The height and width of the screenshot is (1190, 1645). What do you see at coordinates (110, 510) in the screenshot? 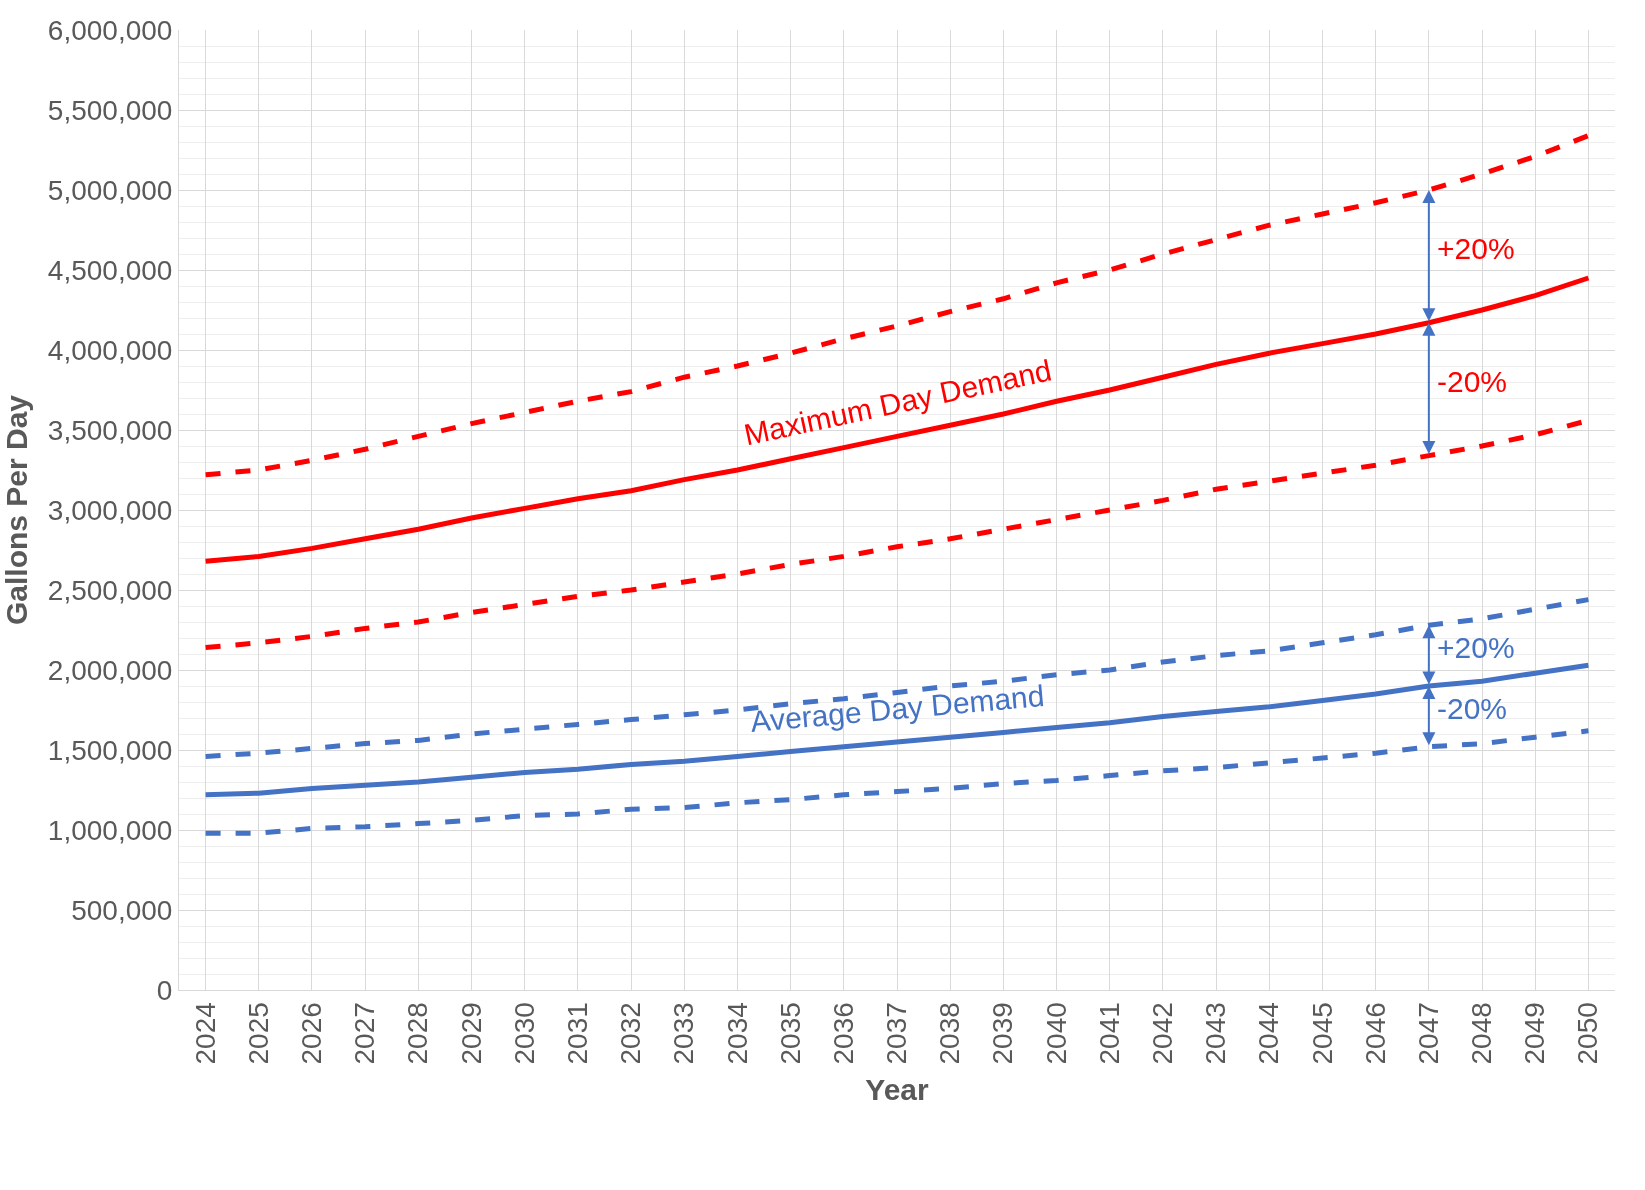
I see `y-tick-label: 3,000,000` at bounding box center [110, 510].